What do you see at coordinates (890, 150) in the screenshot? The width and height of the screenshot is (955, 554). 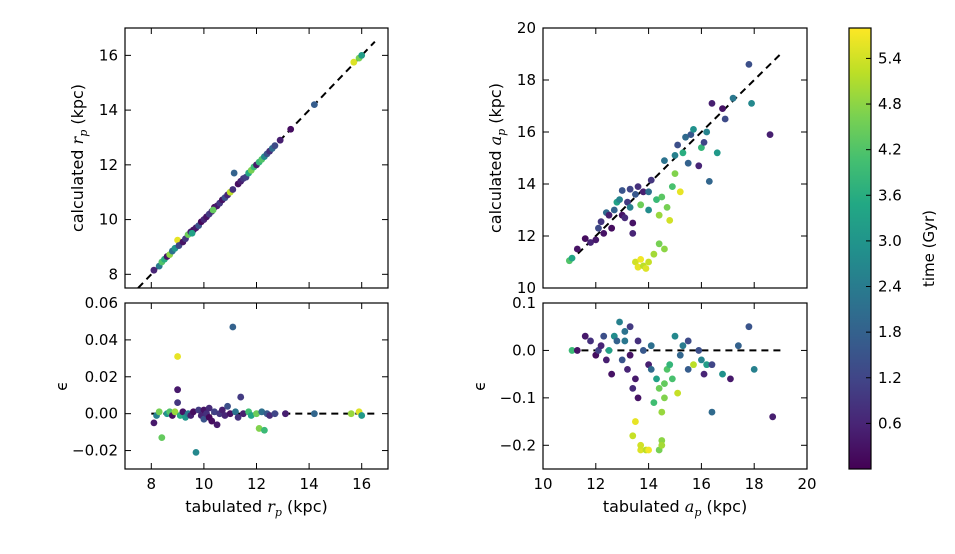 I see `colorbar-tick-label: 4.2` at bounding box center [890, 150].